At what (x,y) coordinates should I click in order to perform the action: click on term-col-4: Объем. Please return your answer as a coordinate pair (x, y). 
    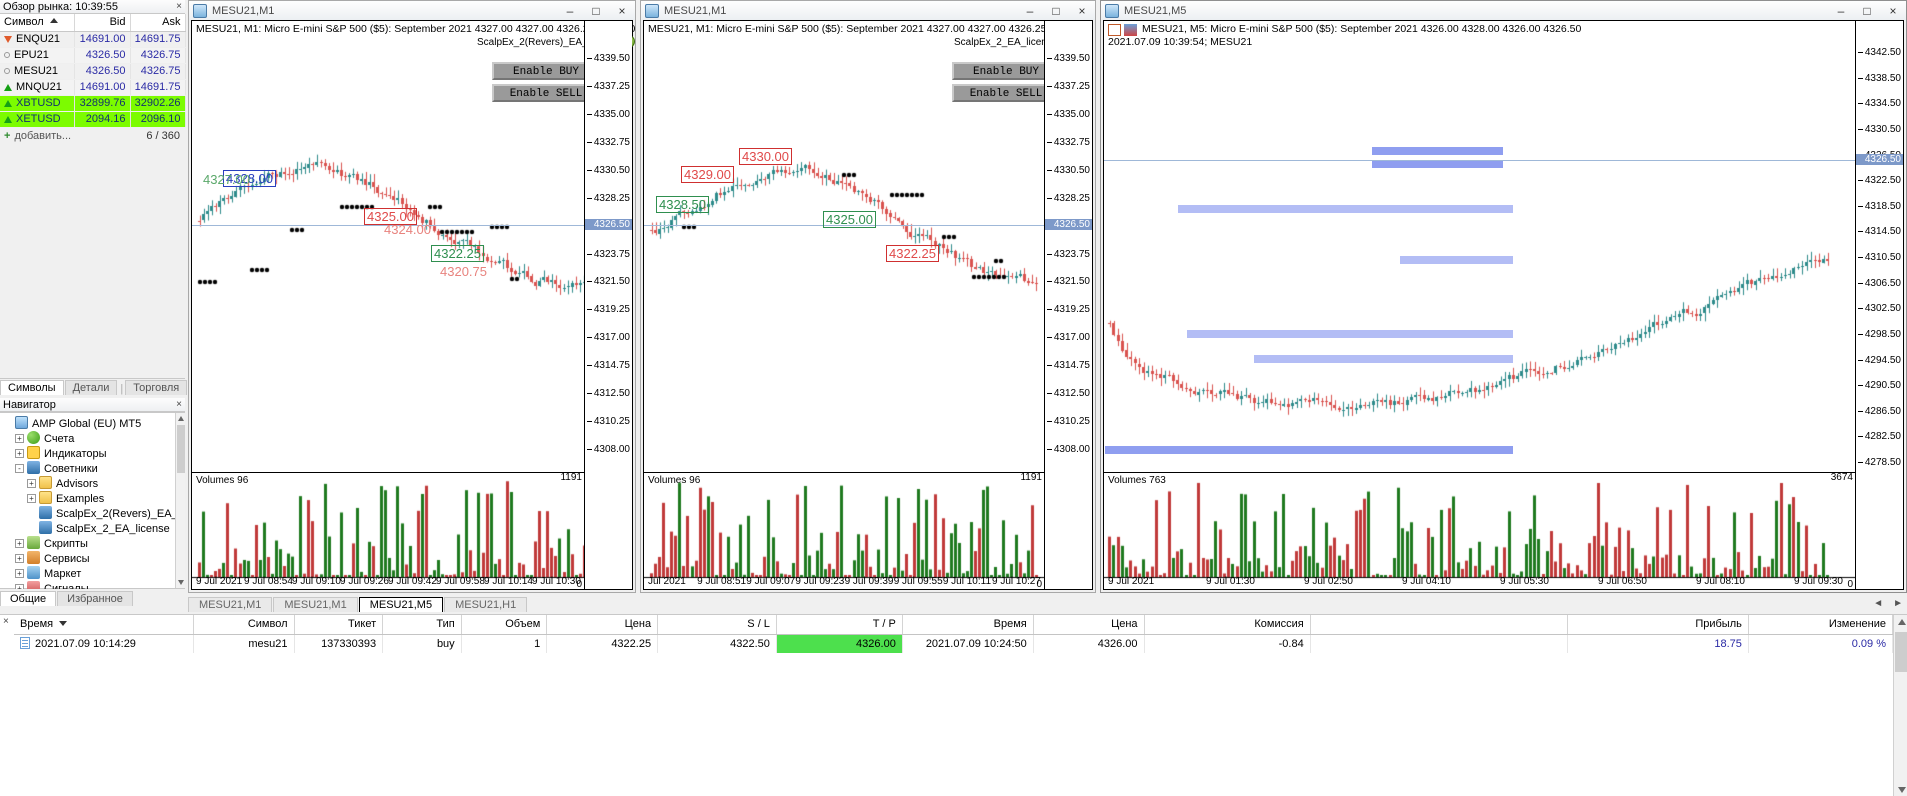
    Looking at the image, I should click on (504, 625).